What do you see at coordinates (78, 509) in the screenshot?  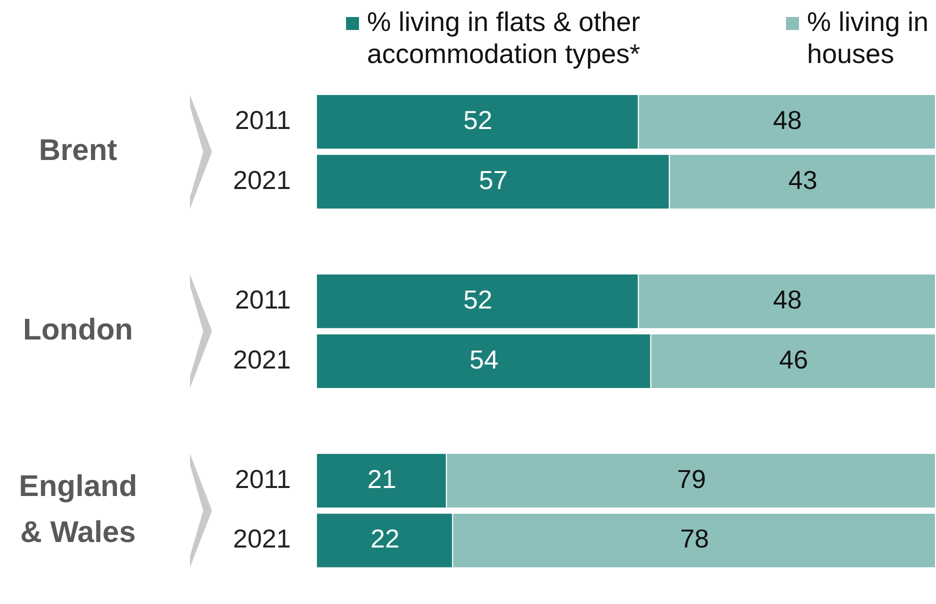 I see `text: England & Wales` at bounding box center [78, 509].